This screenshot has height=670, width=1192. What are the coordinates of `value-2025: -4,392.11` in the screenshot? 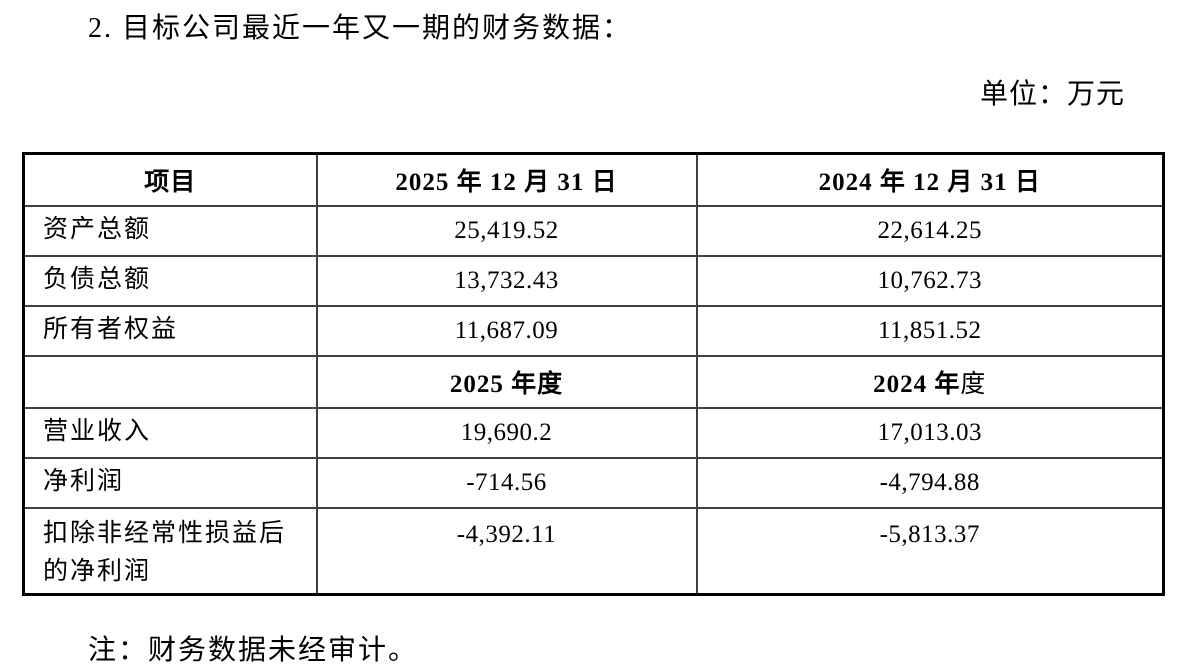 It's located at (506, 551).